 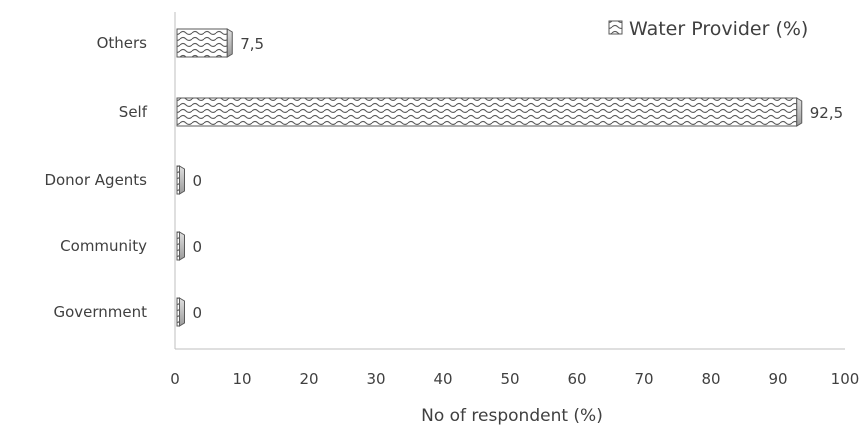 What do you see at coordinates (615, 27) in the screenshot?
I see `legend-swatch` at bounding box center [615, 27].